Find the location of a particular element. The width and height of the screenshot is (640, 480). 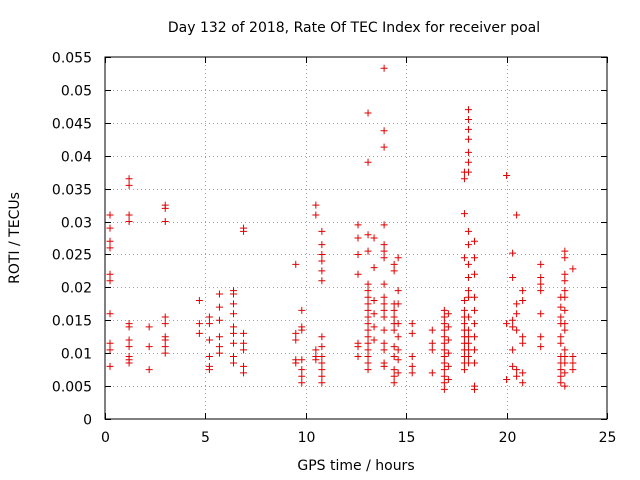

x-tick-label: 10 is located at coordinates (307, 438).